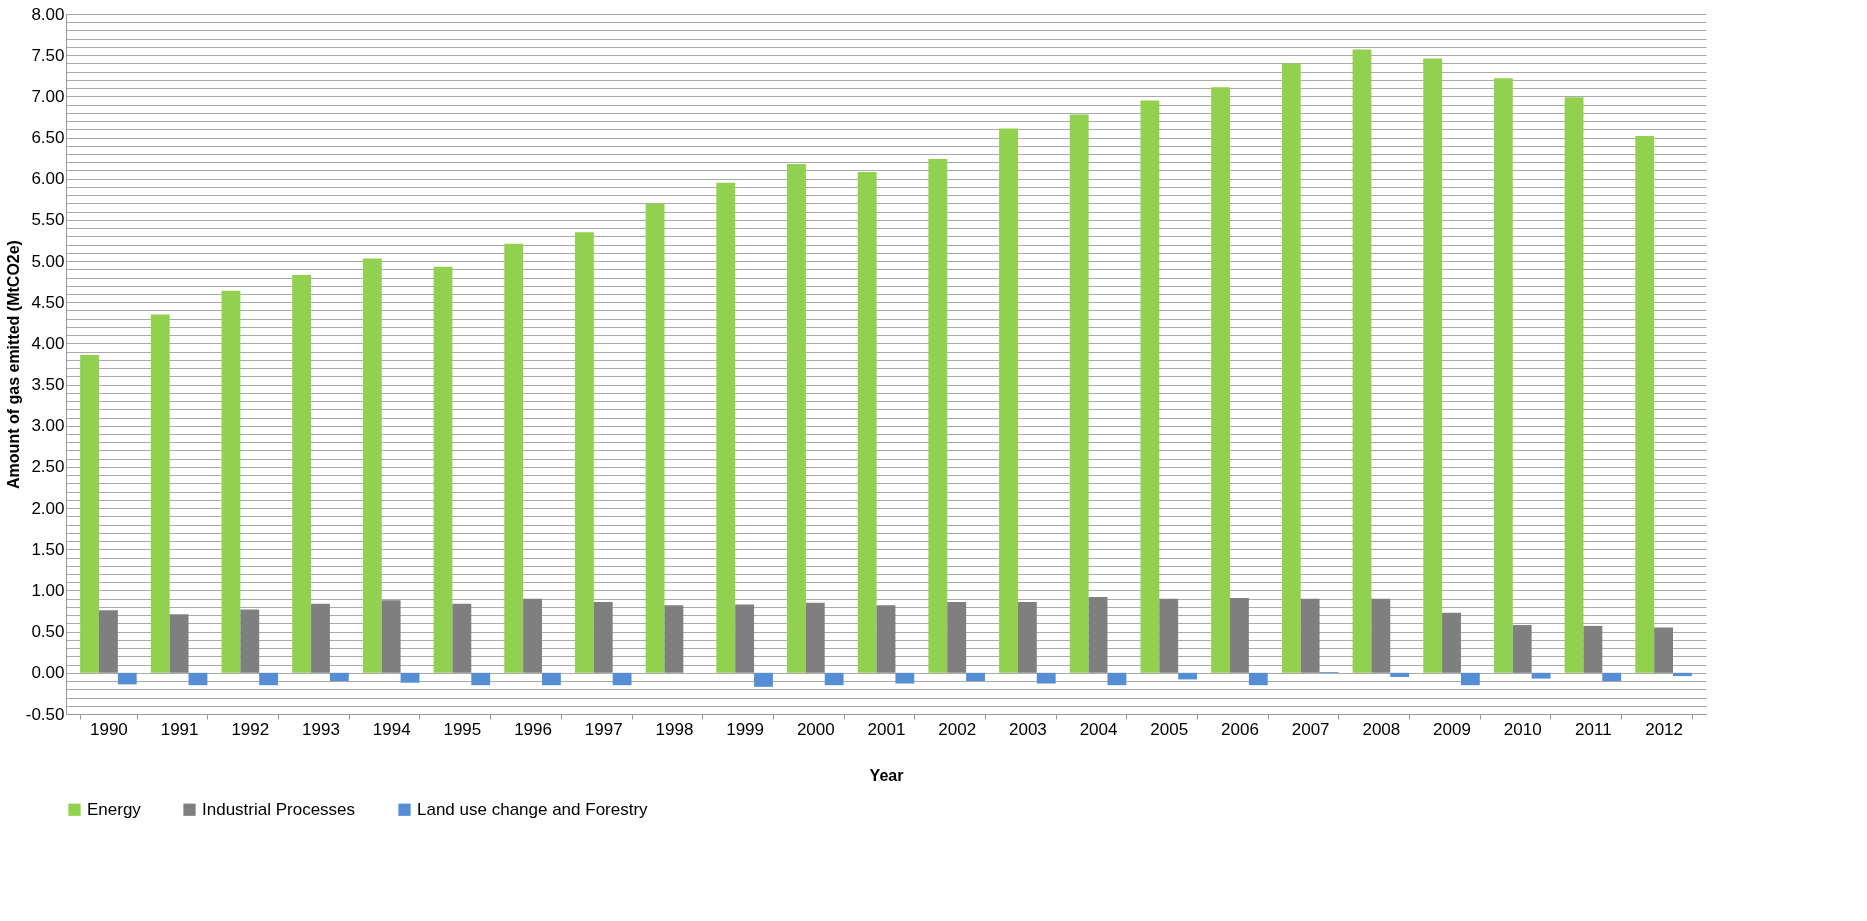 The width and height of the screenshot is (1867, 921). Describe the element at coordinates (48, 590) in the screenshot. I see `y-tick-label: 1.00` at that location.